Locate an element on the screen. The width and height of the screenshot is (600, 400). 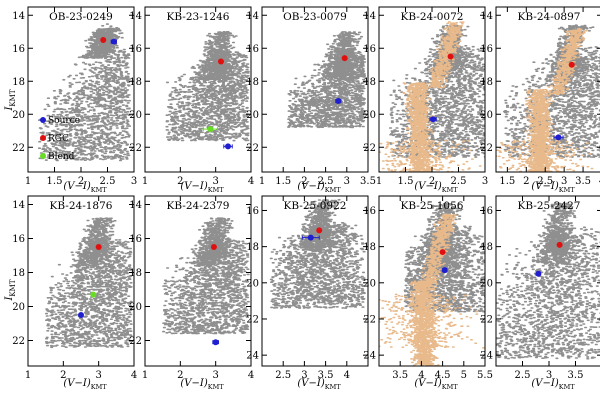
panel-title: KB-23-1246 is located at coordinates (198, 17).